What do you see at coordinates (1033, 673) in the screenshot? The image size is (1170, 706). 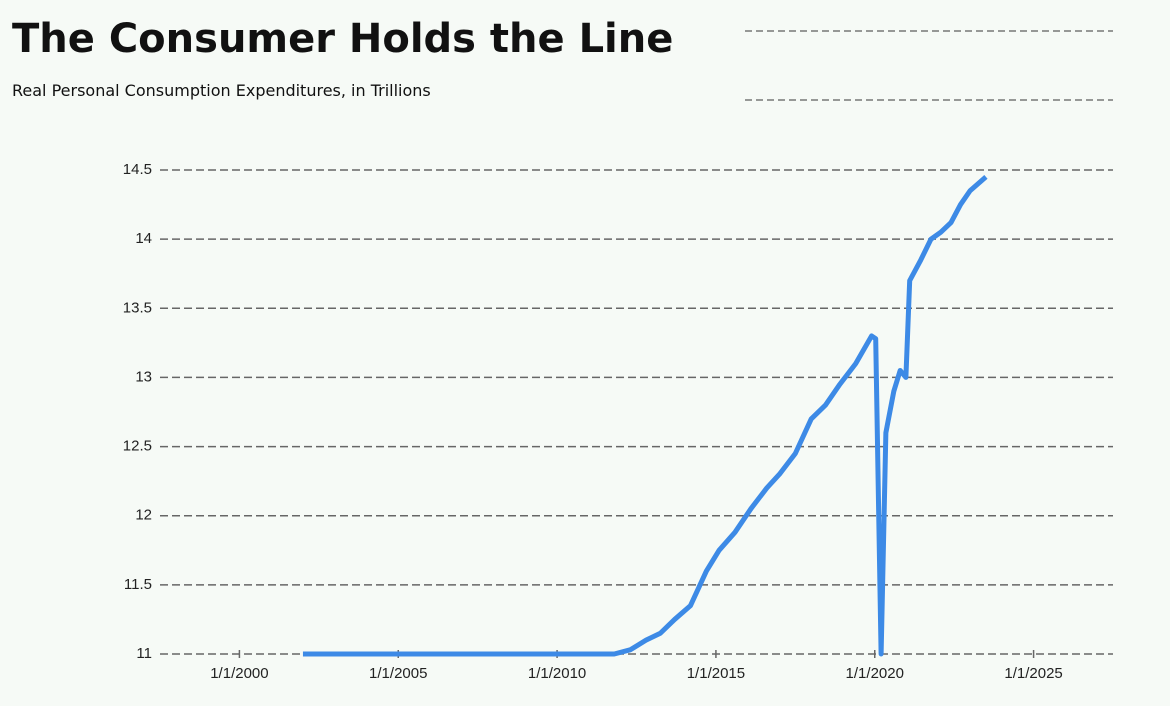 I see `x-tick-label: 1/1/2025` at bounding box center [1033, 673].